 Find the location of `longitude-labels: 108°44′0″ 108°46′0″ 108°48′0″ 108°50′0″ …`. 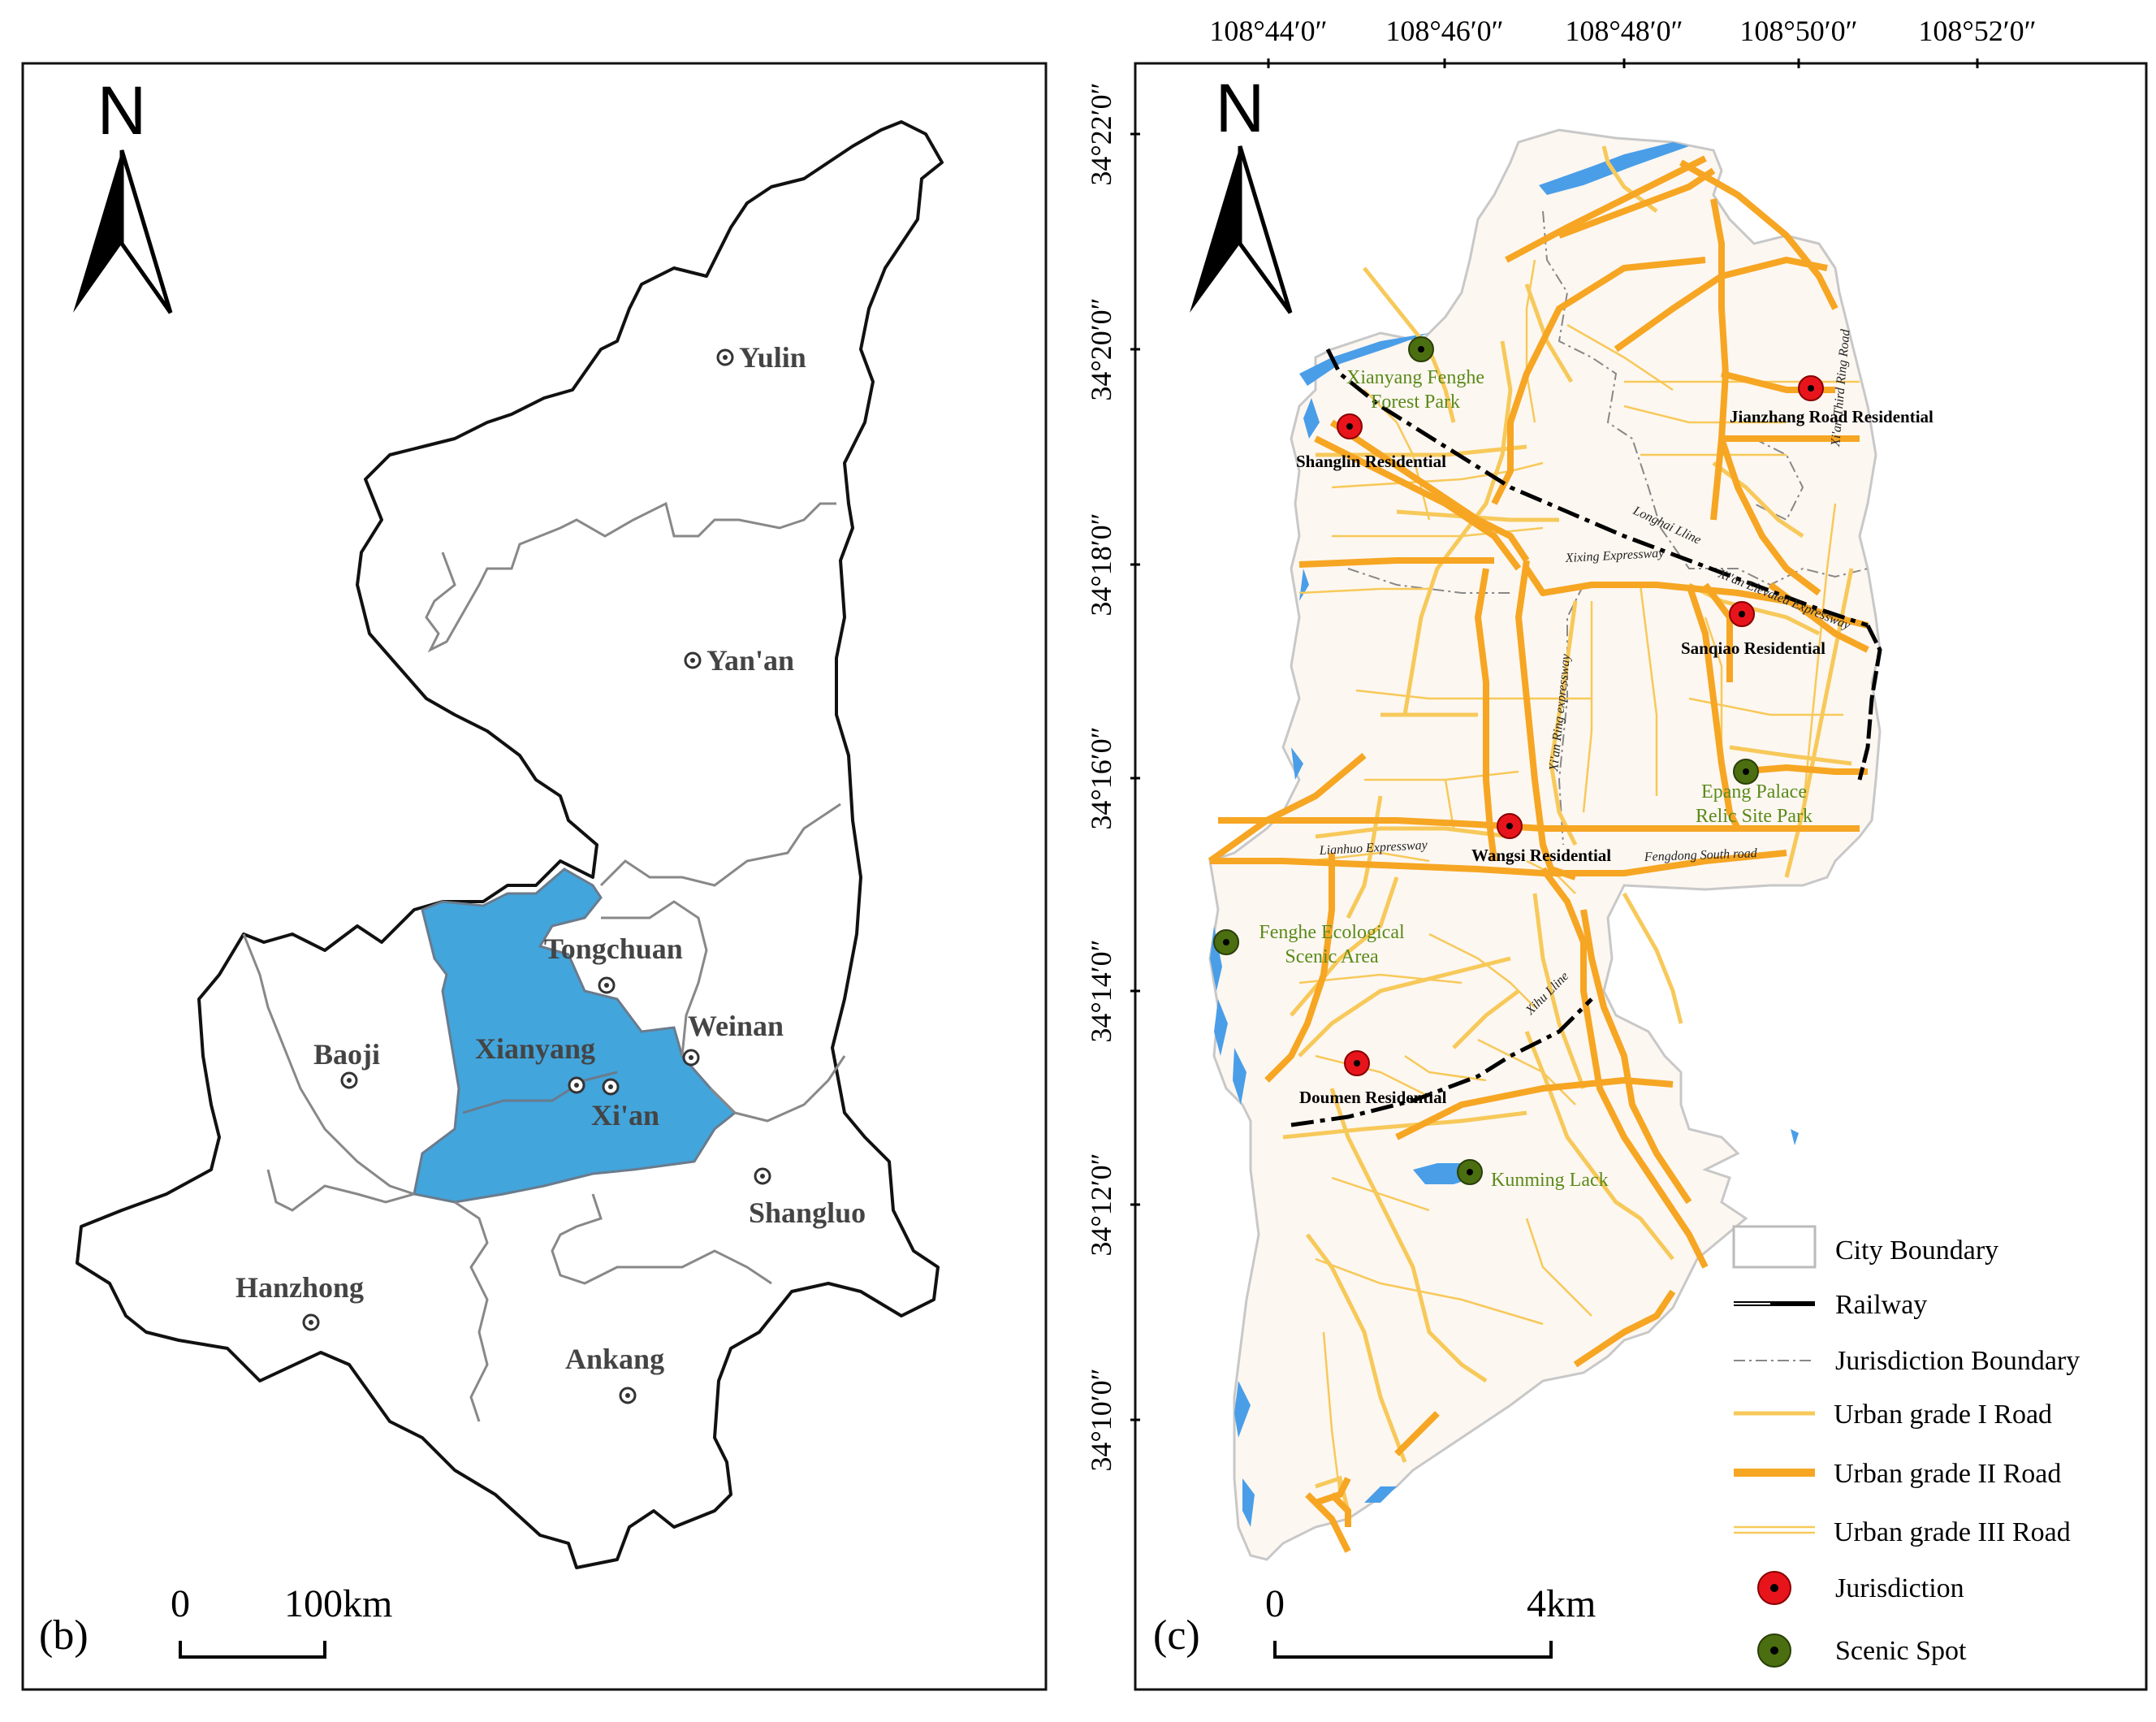

longitude-labels: 108°44′0″ 108°46′0″ 108°48′0″ 108°50′0″ … is located at coordinates (1622, 31).